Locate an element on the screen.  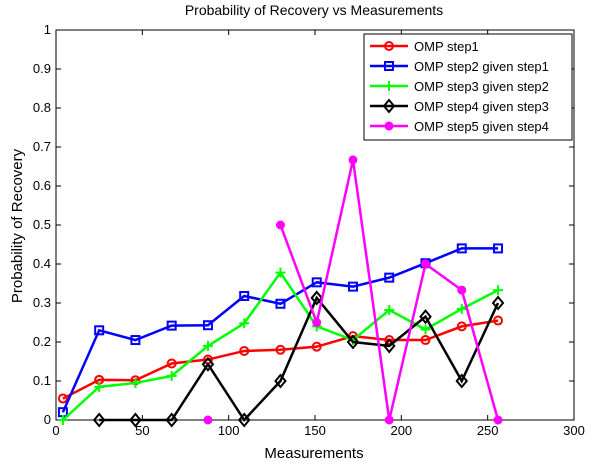
y-tick-label: 0.1 is located at coordinates (42, 380).